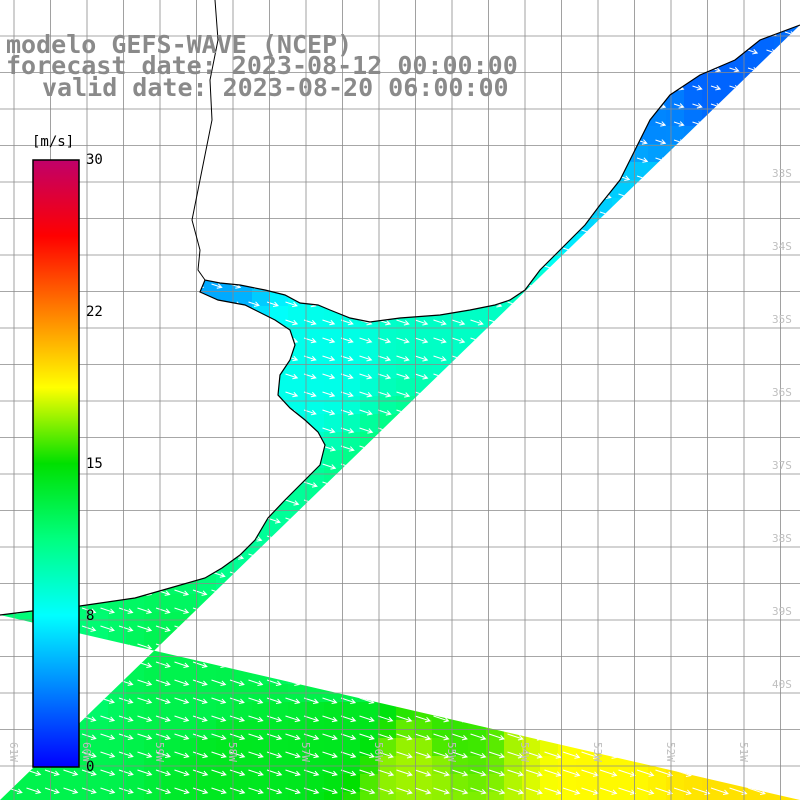 The image size is (800, 800). Describe the element at coordinates (782, 684) in the screenshot. I see `latitude-label: 40S` at that location.